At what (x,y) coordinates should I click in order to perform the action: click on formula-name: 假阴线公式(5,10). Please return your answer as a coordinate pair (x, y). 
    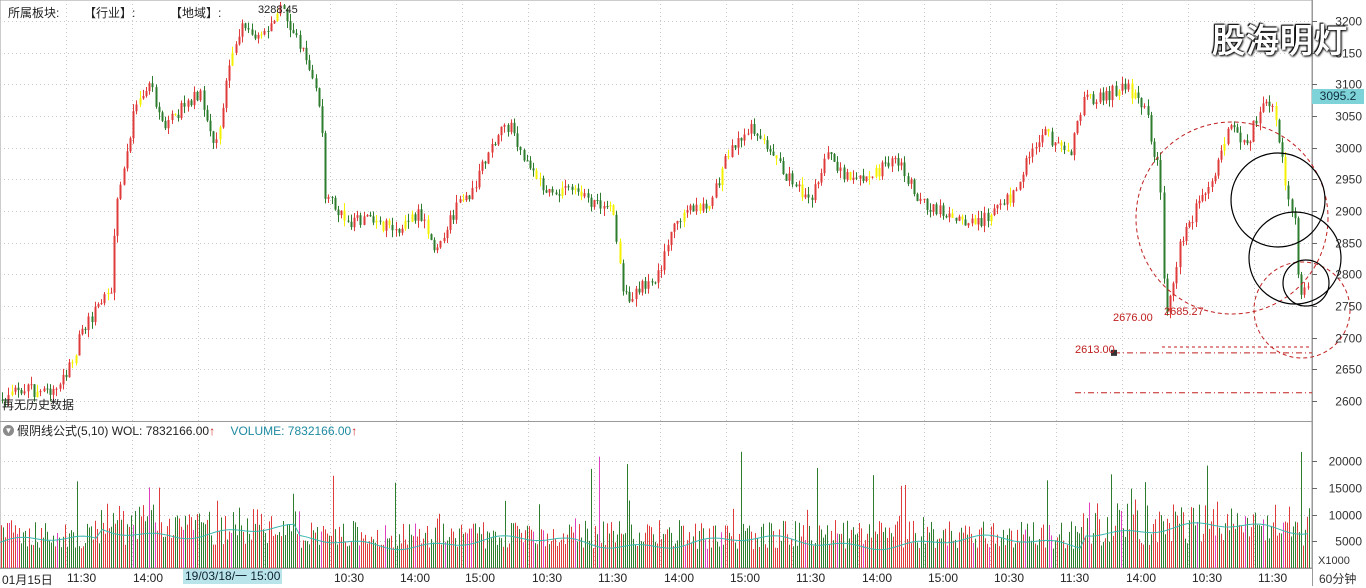
    Looking at the image, I should click on (63, 431).